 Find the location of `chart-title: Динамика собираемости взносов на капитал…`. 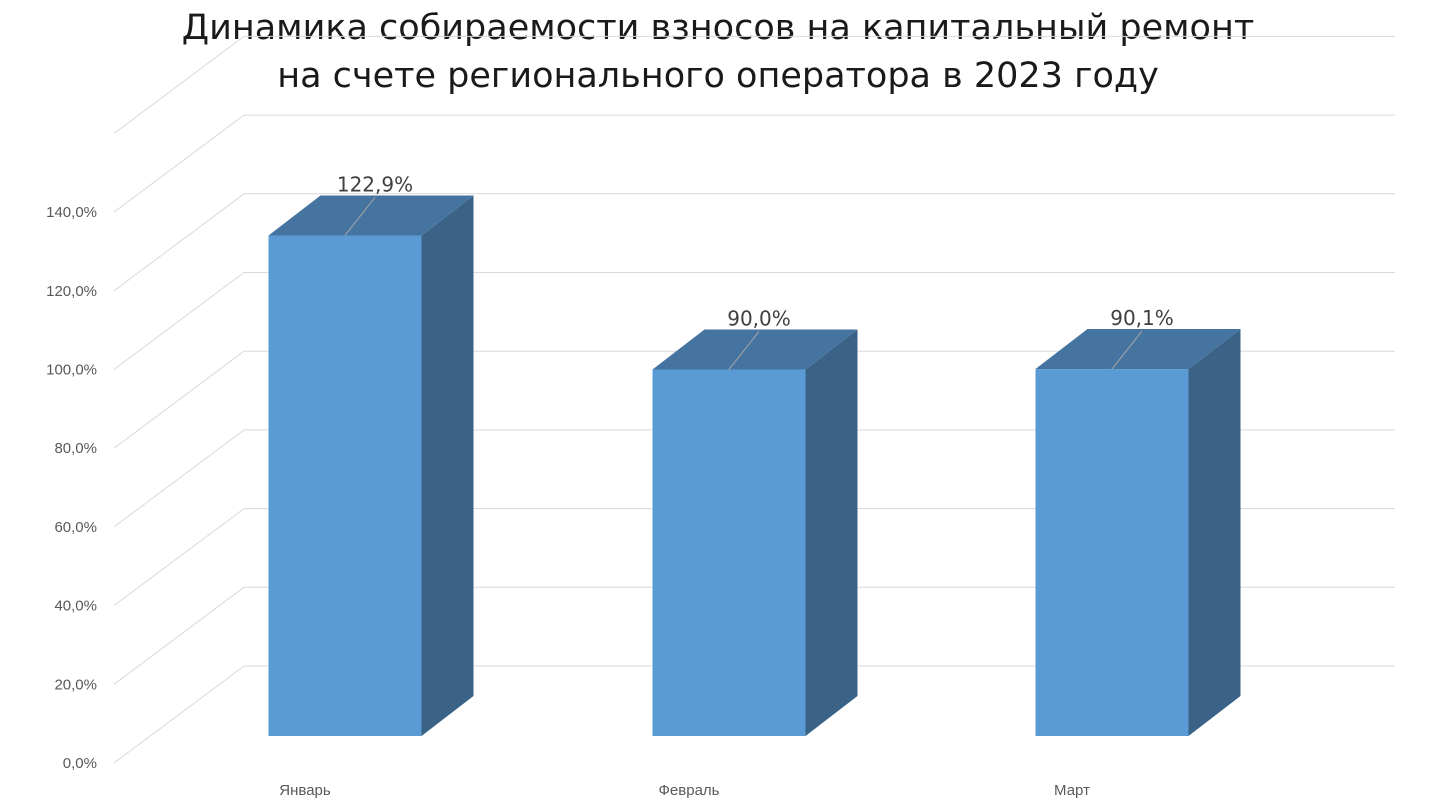

chart-title: Динамика собираемости взносов на капитал… is located at coordinates (718, 52).